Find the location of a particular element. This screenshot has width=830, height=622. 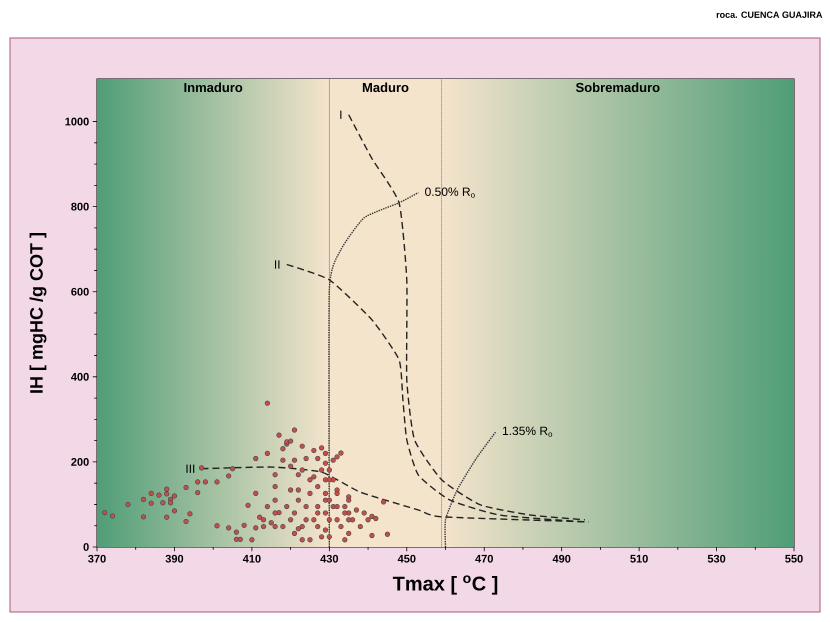

y-tick-label: 400 is located at coordinates (80, 376).